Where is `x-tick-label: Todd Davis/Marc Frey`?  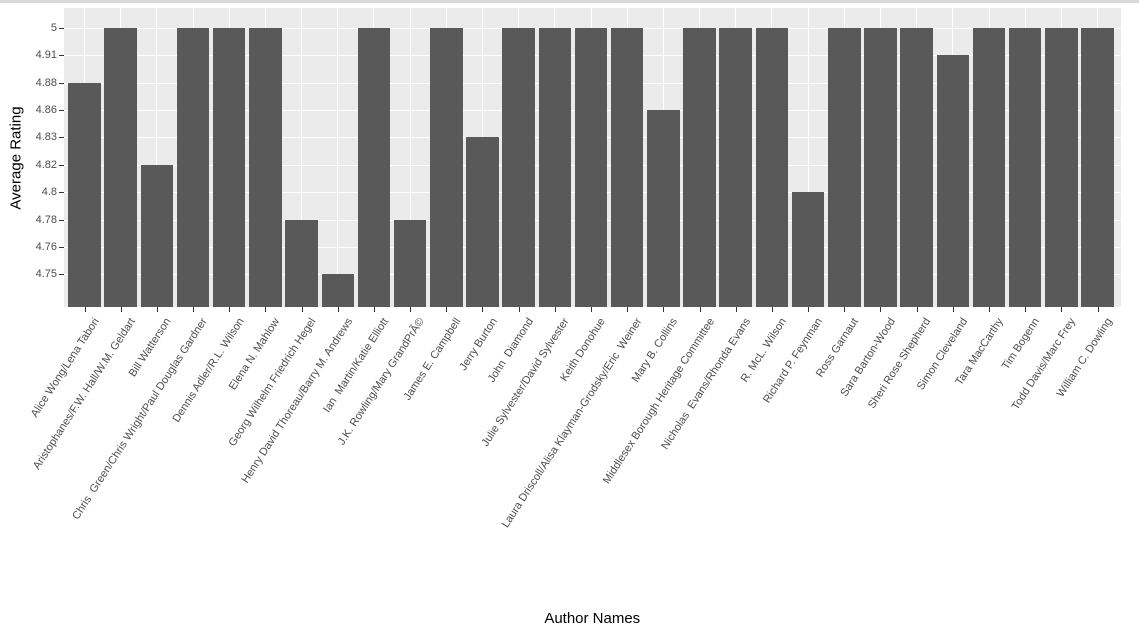
x-tick-label: Todd Davis/Marc Frey is located at coordinates (1044, 364).